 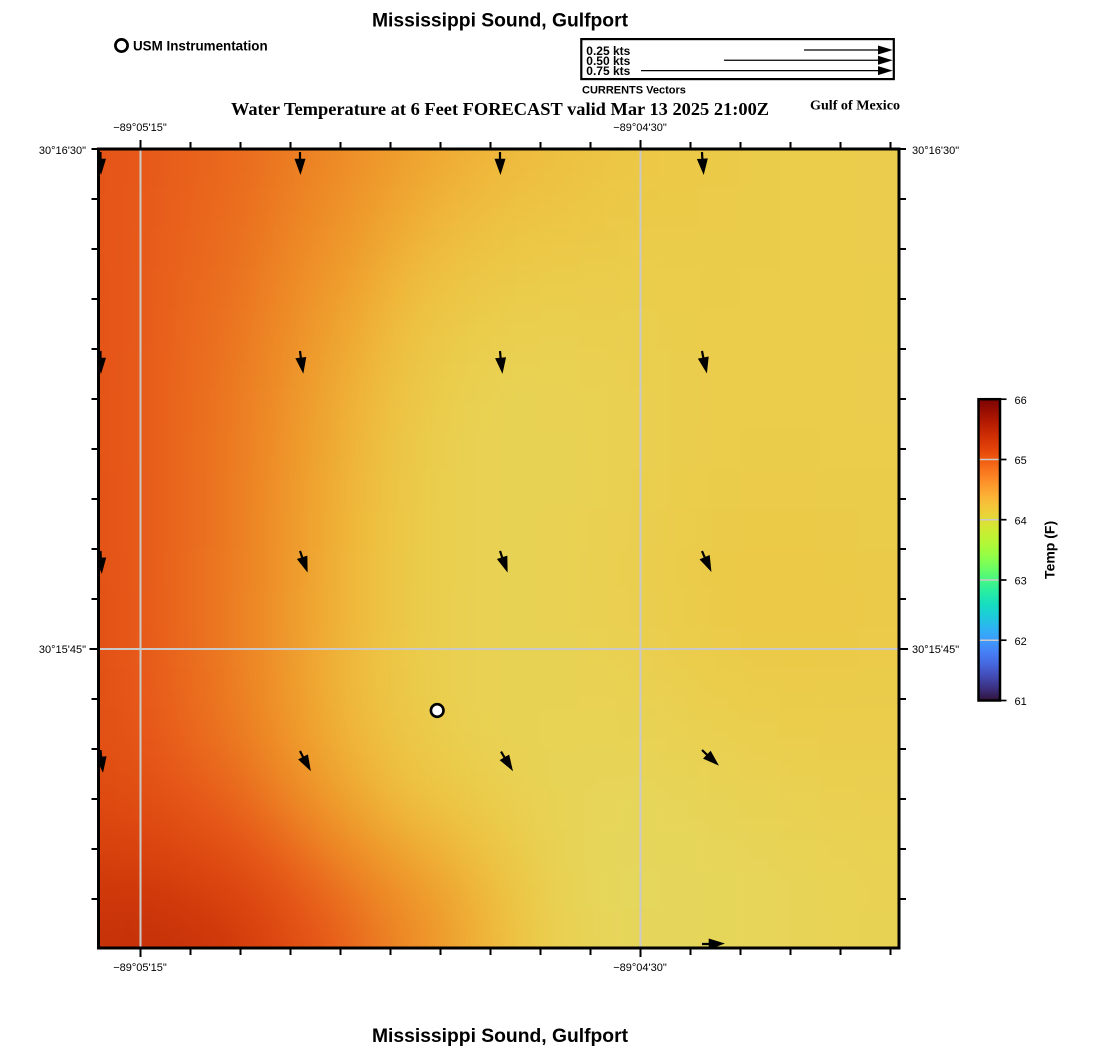 I want to click on svg-text: 66, so click(x=1021, y=401).